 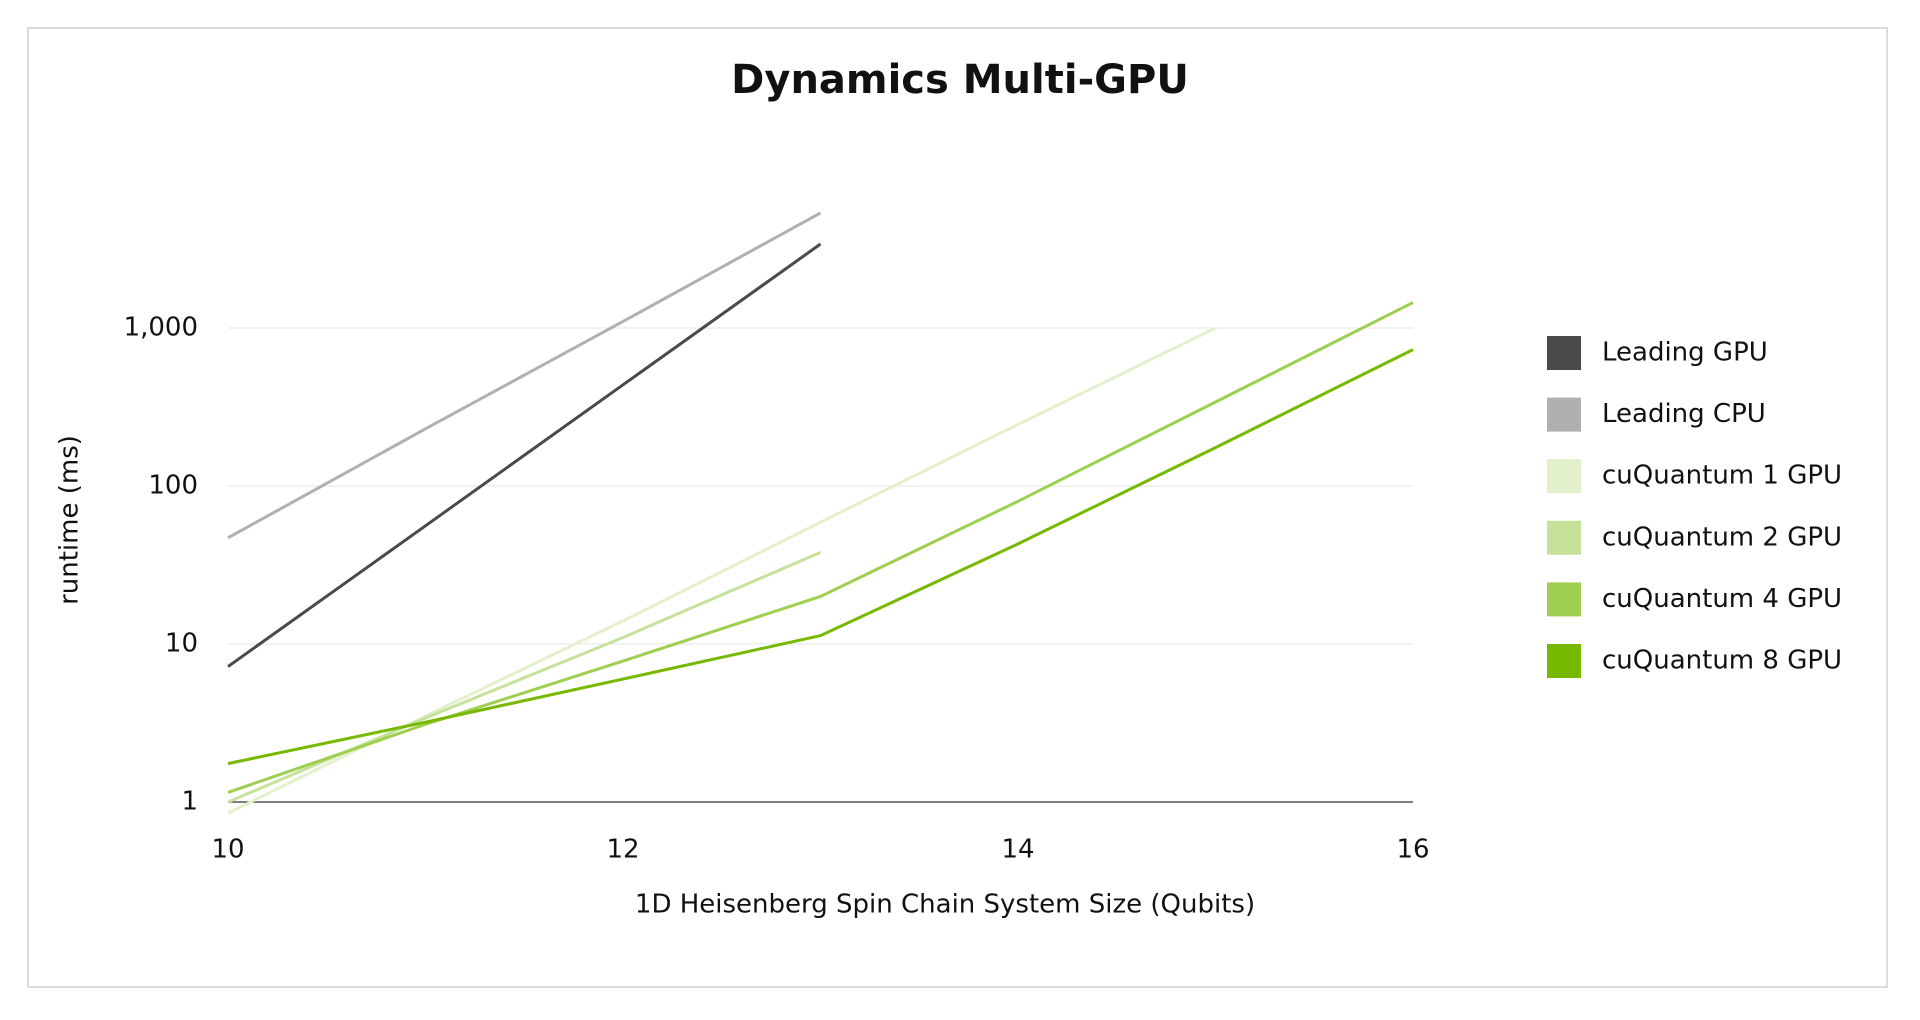 I want to click on x-tick-label: 16, so click(x=1412, y=850).